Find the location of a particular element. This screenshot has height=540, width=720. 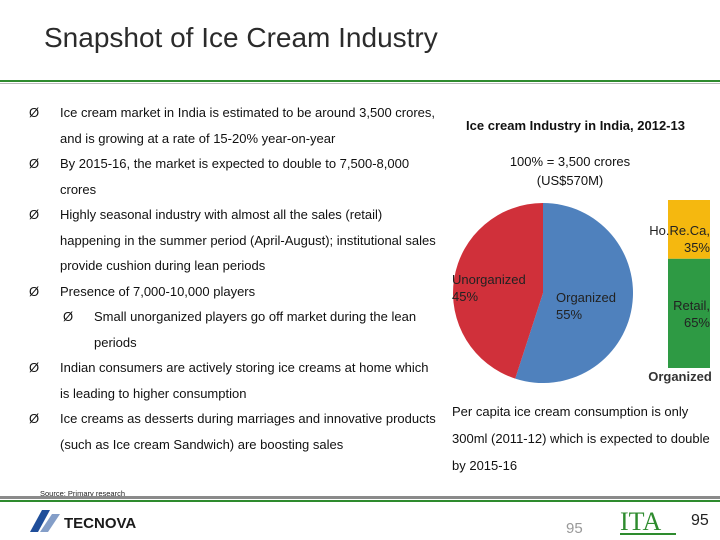

tecnova-logo: TECNOVA is located at coordinates (83, 521).